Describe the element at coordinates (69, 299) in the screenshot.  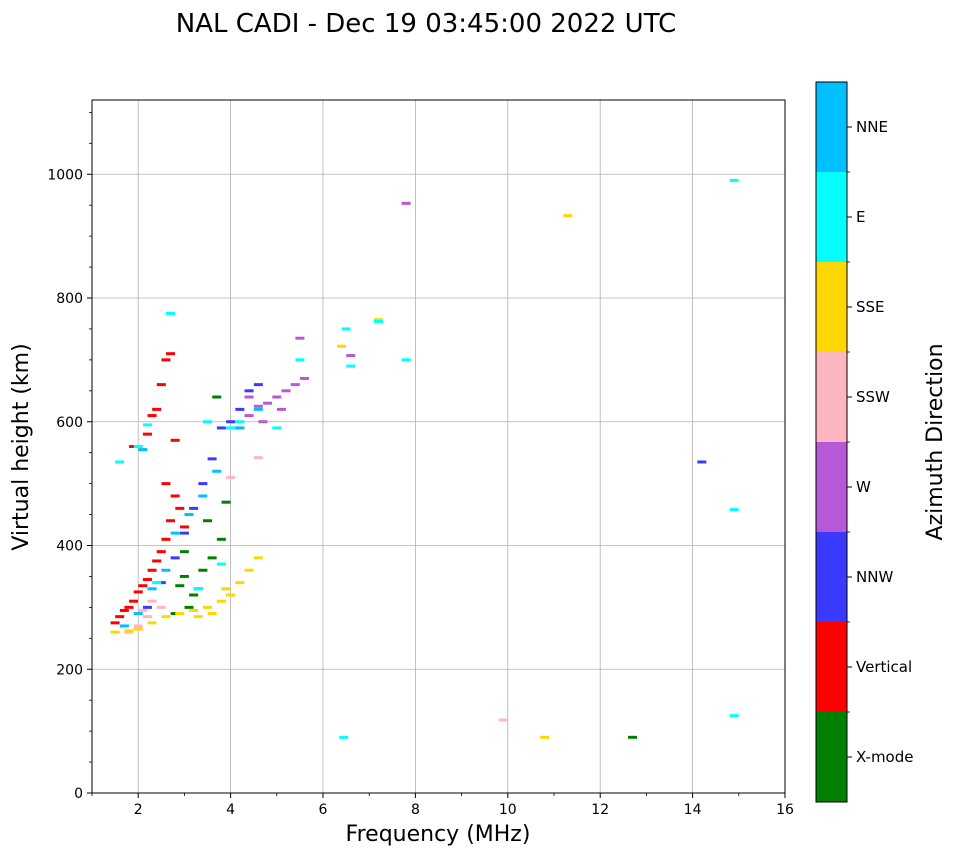
I see `y-tick-label: 800` at that location.